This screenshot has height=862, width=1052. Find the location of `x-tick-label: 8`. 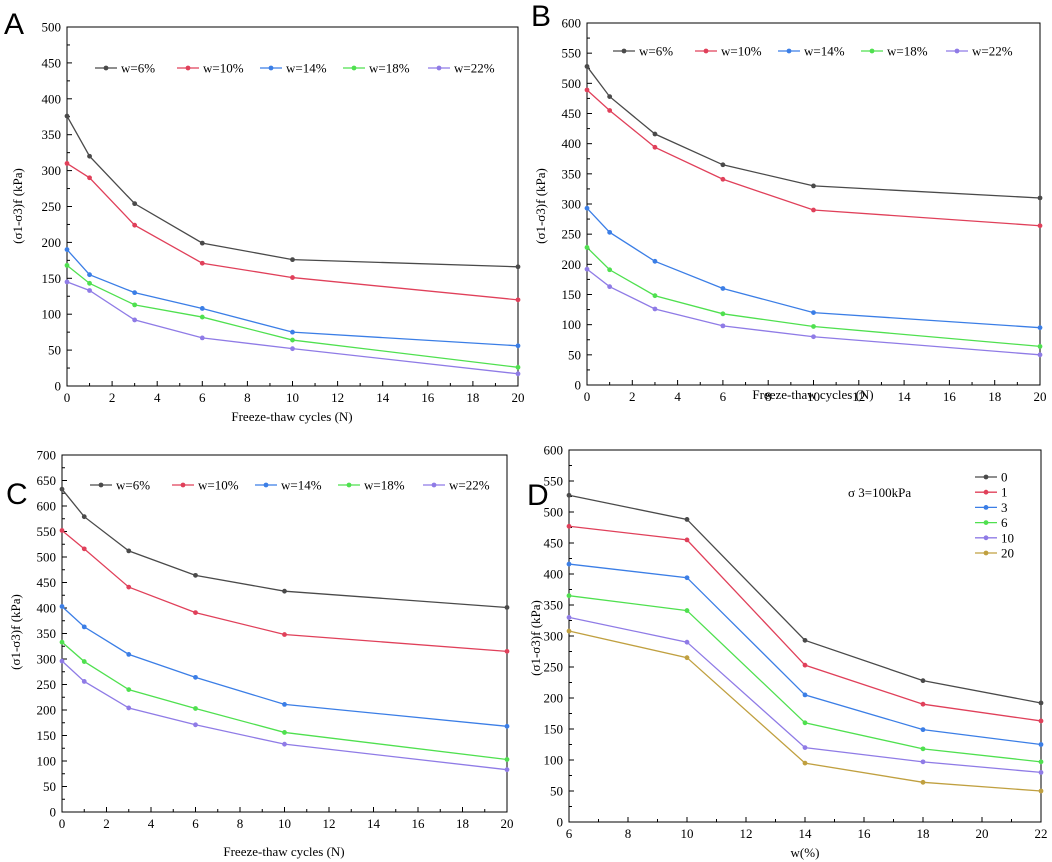

x-tick-label: 8 is located at coordinates (768, 396).